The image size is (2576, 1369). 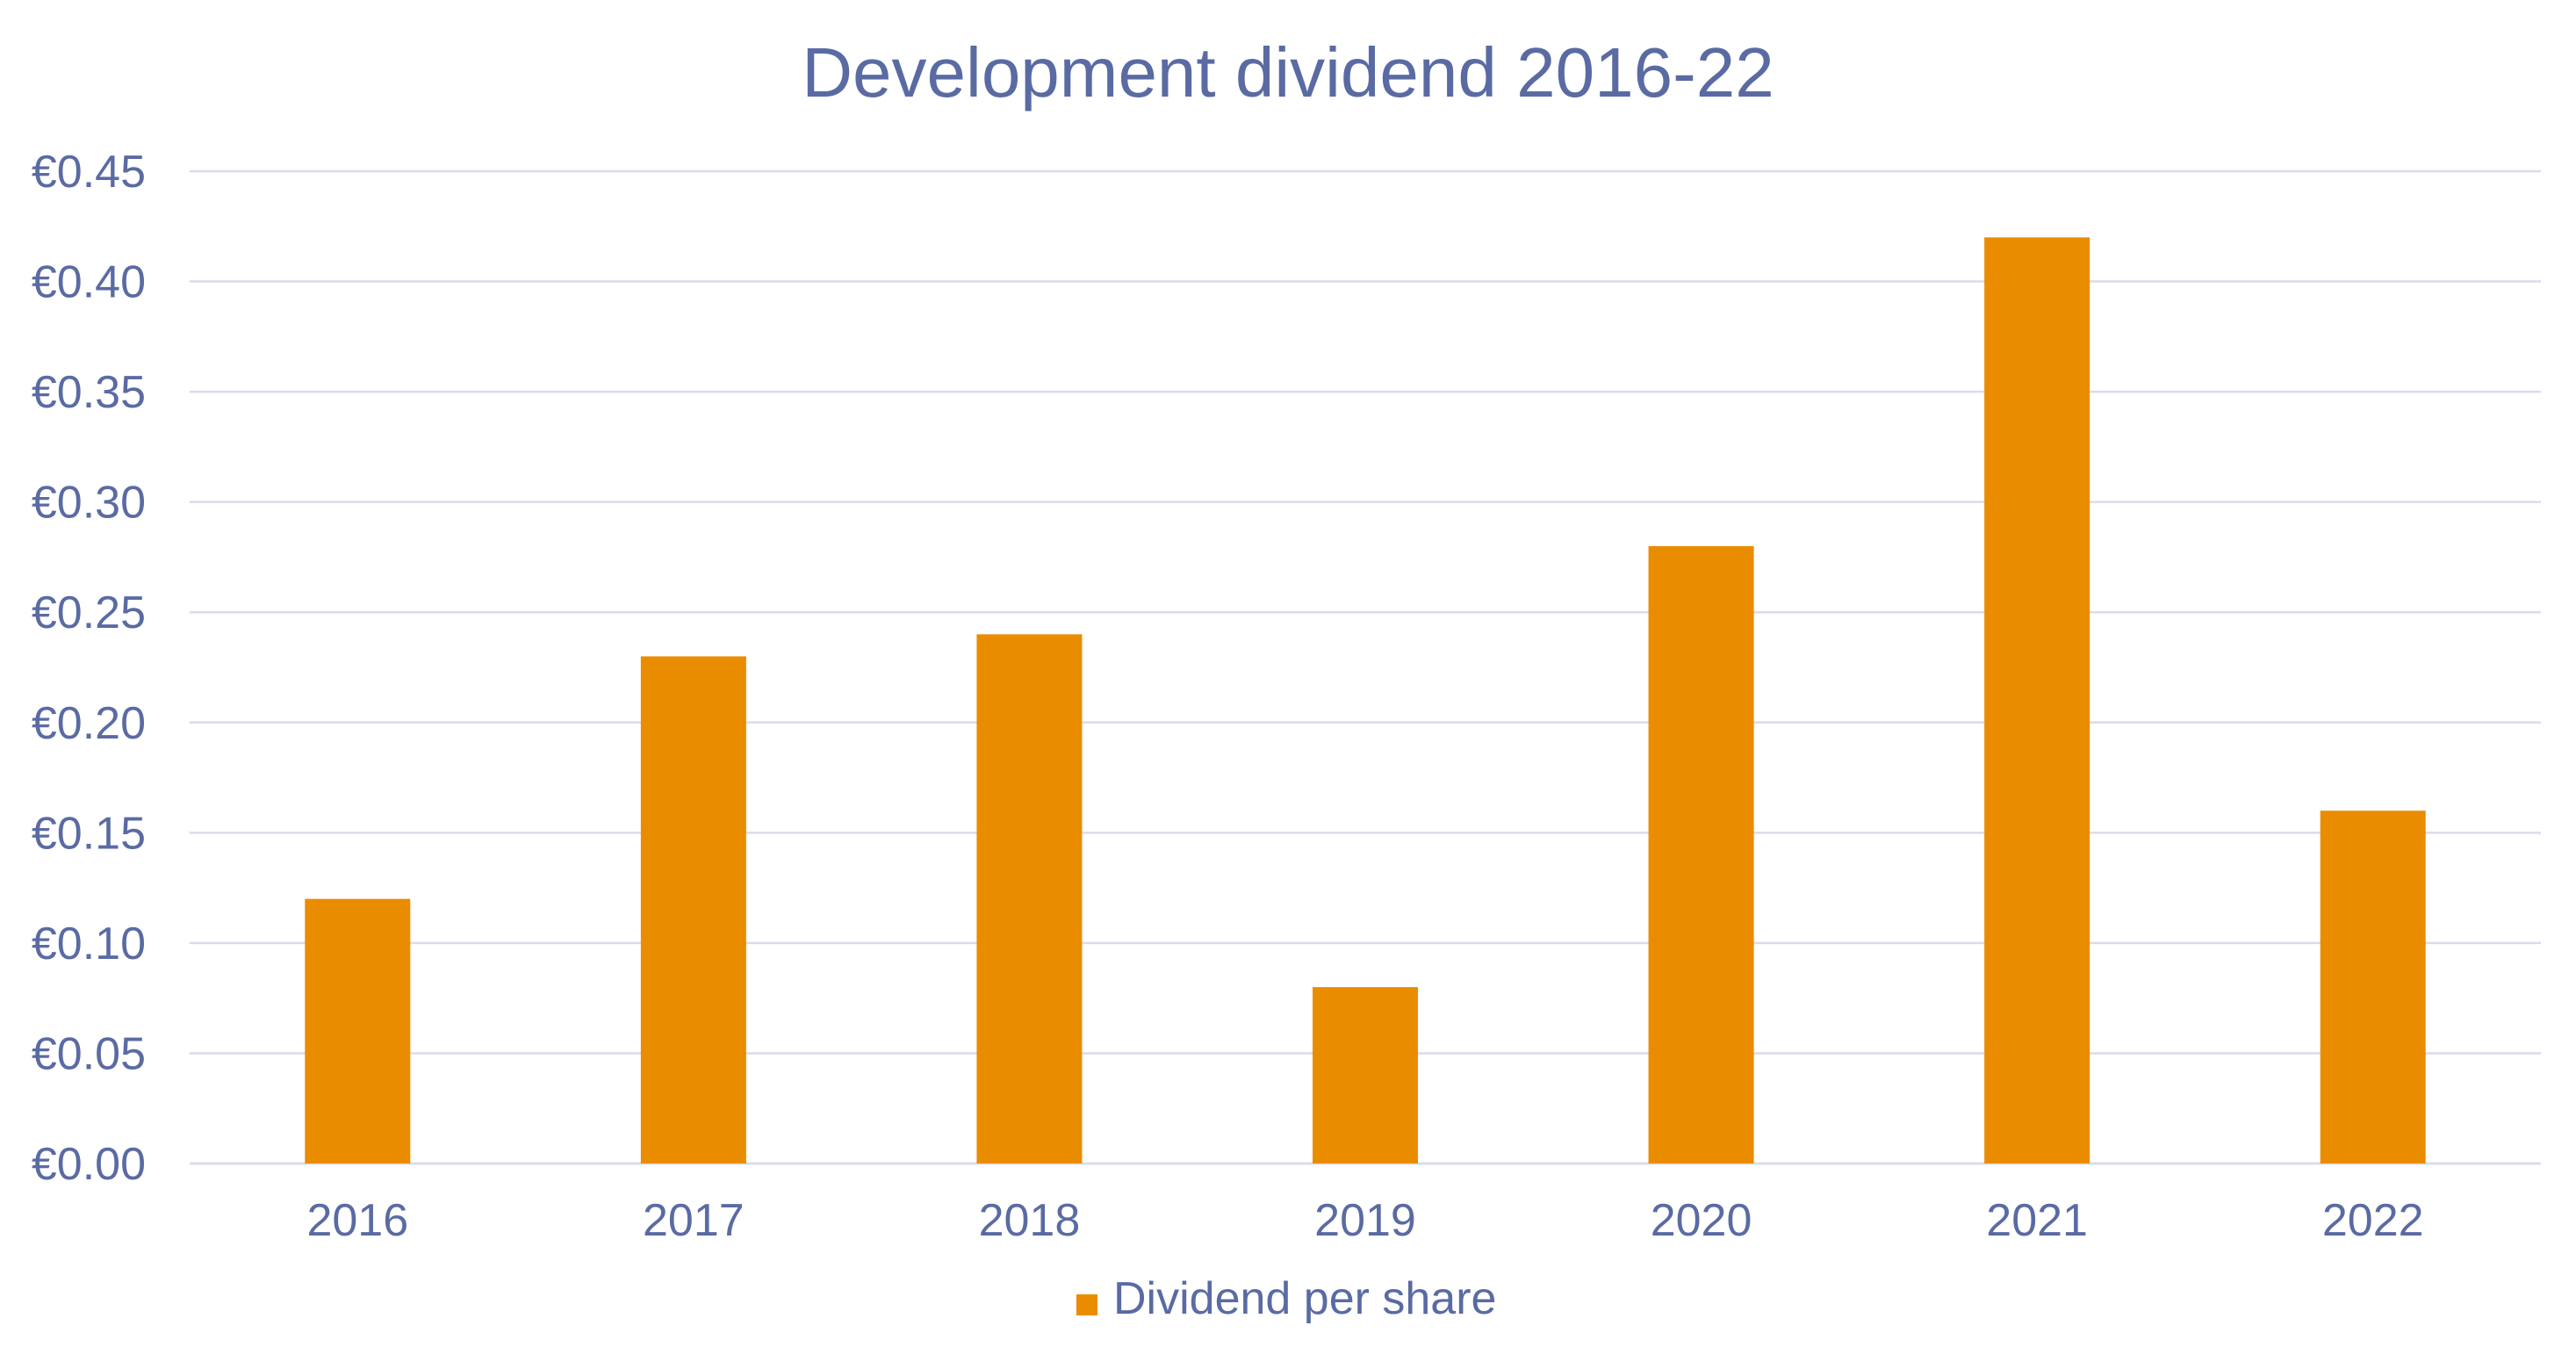 What do you see at coordinates (89, 392) in the screenshot?
I see `y-tick-label: €0.35` at bounding box center [89, 392].